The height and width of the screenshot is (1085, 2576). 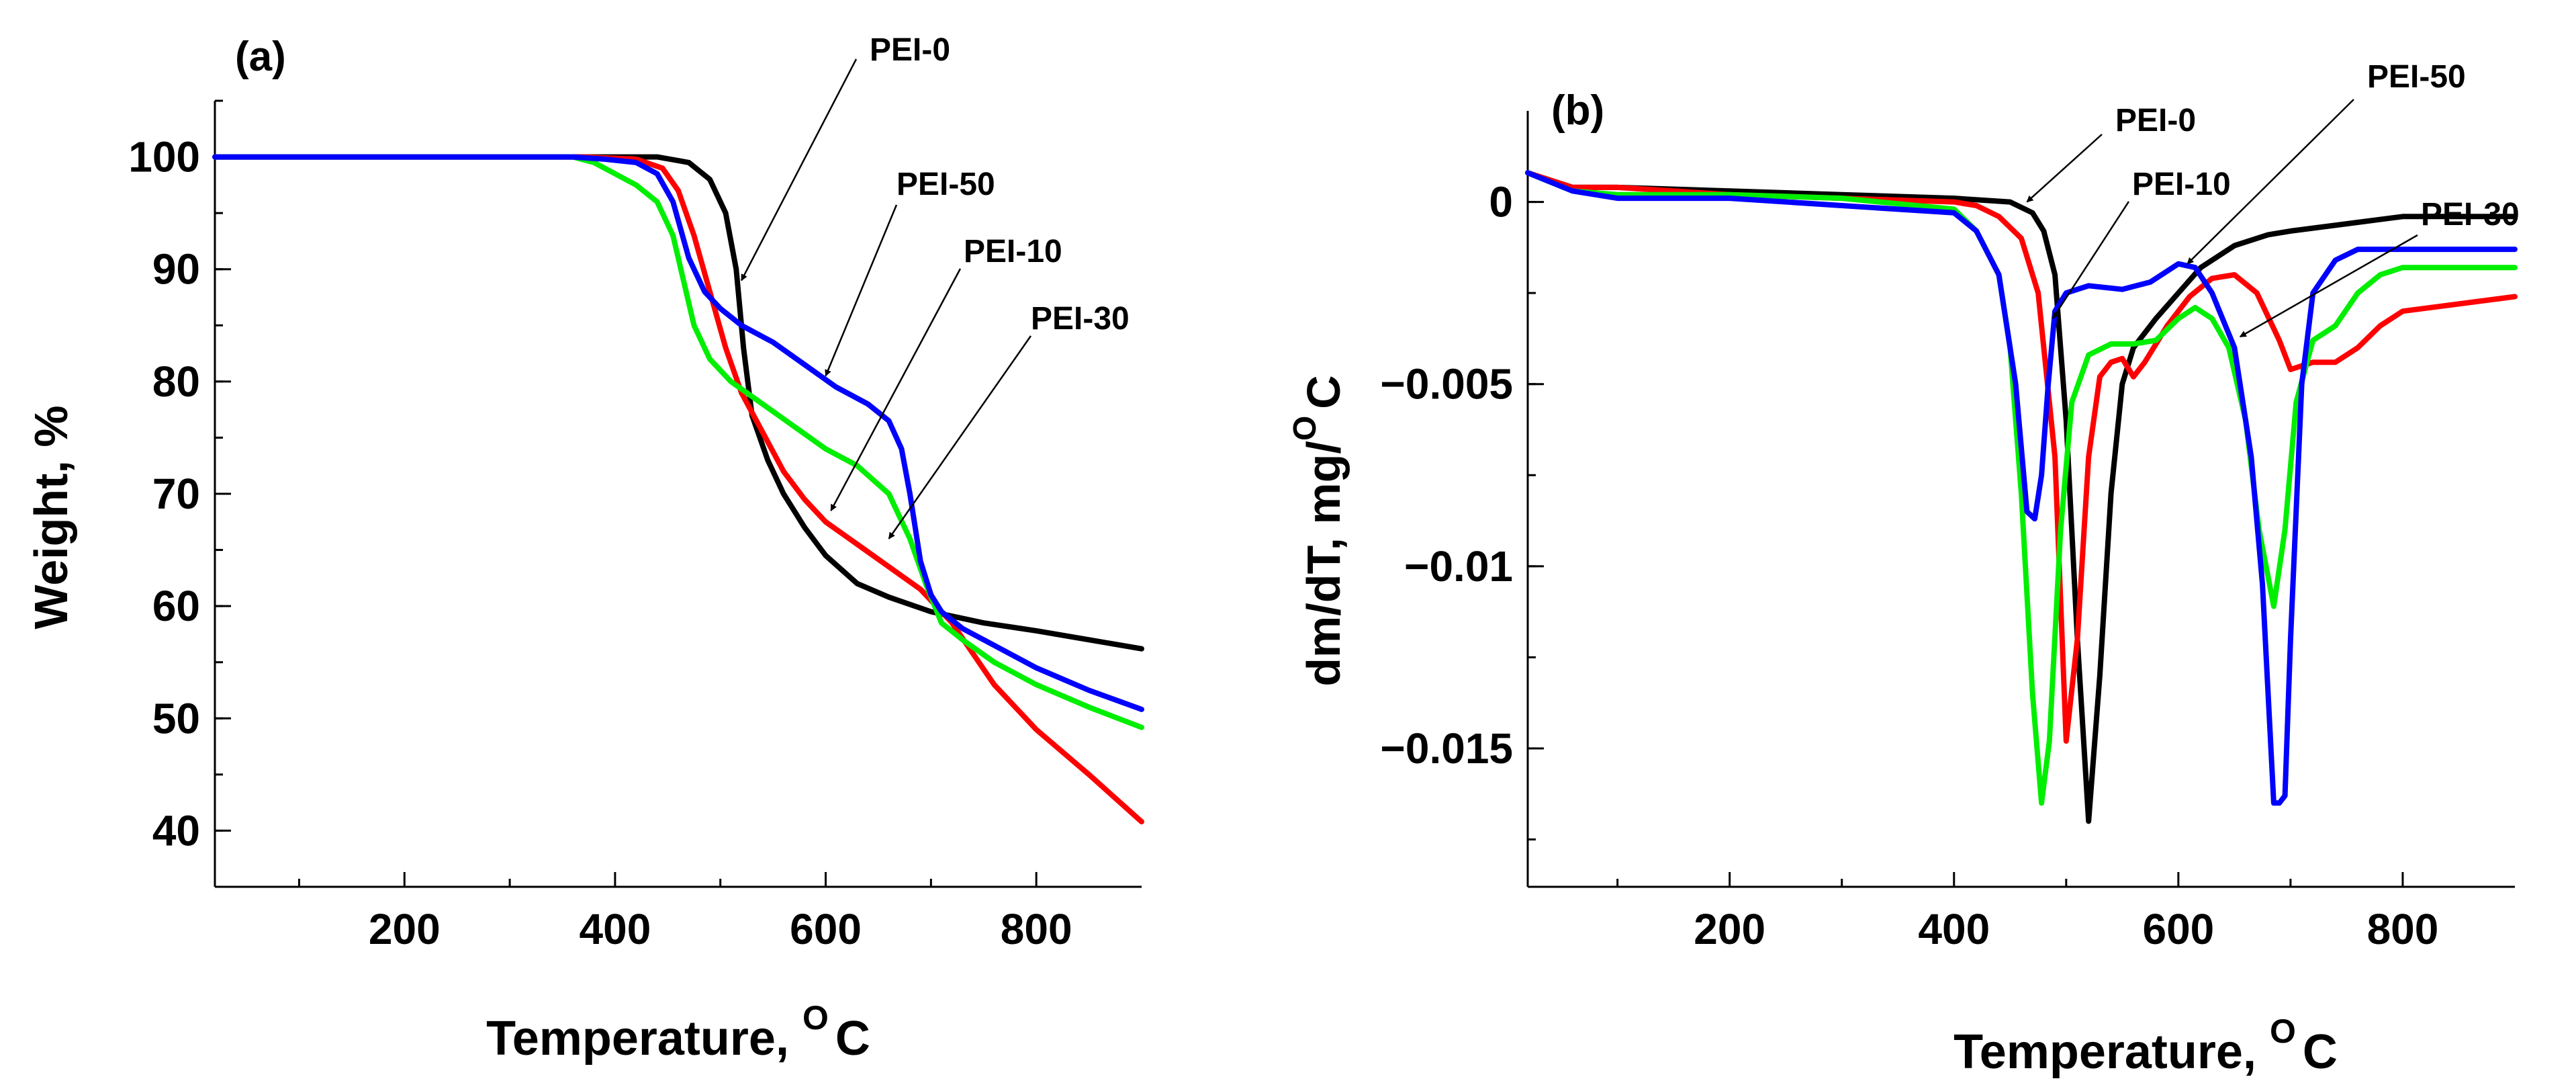 What do you see at coordinates (1458, 566) in the screenshot?
I see `b-y-tick-label: −0.01` at bounding box center [1458, 566].